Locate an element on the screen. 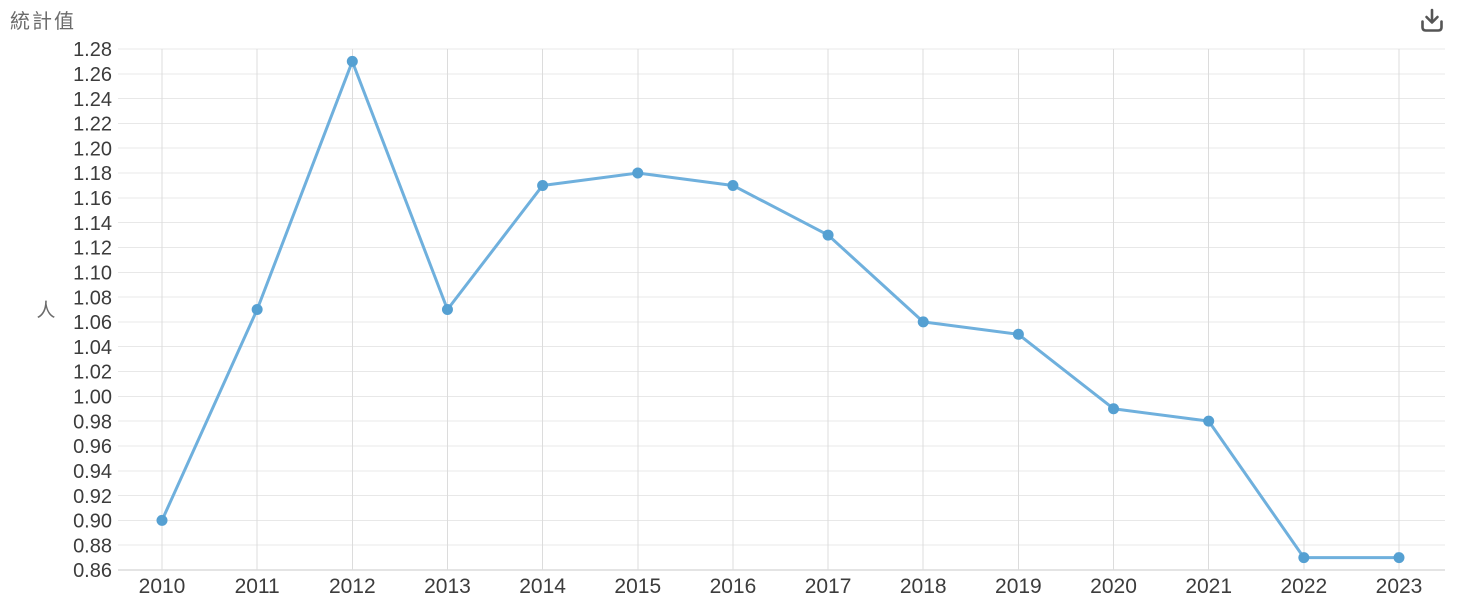  x-tick-label: 2012 is located at coordinates (352, 586).